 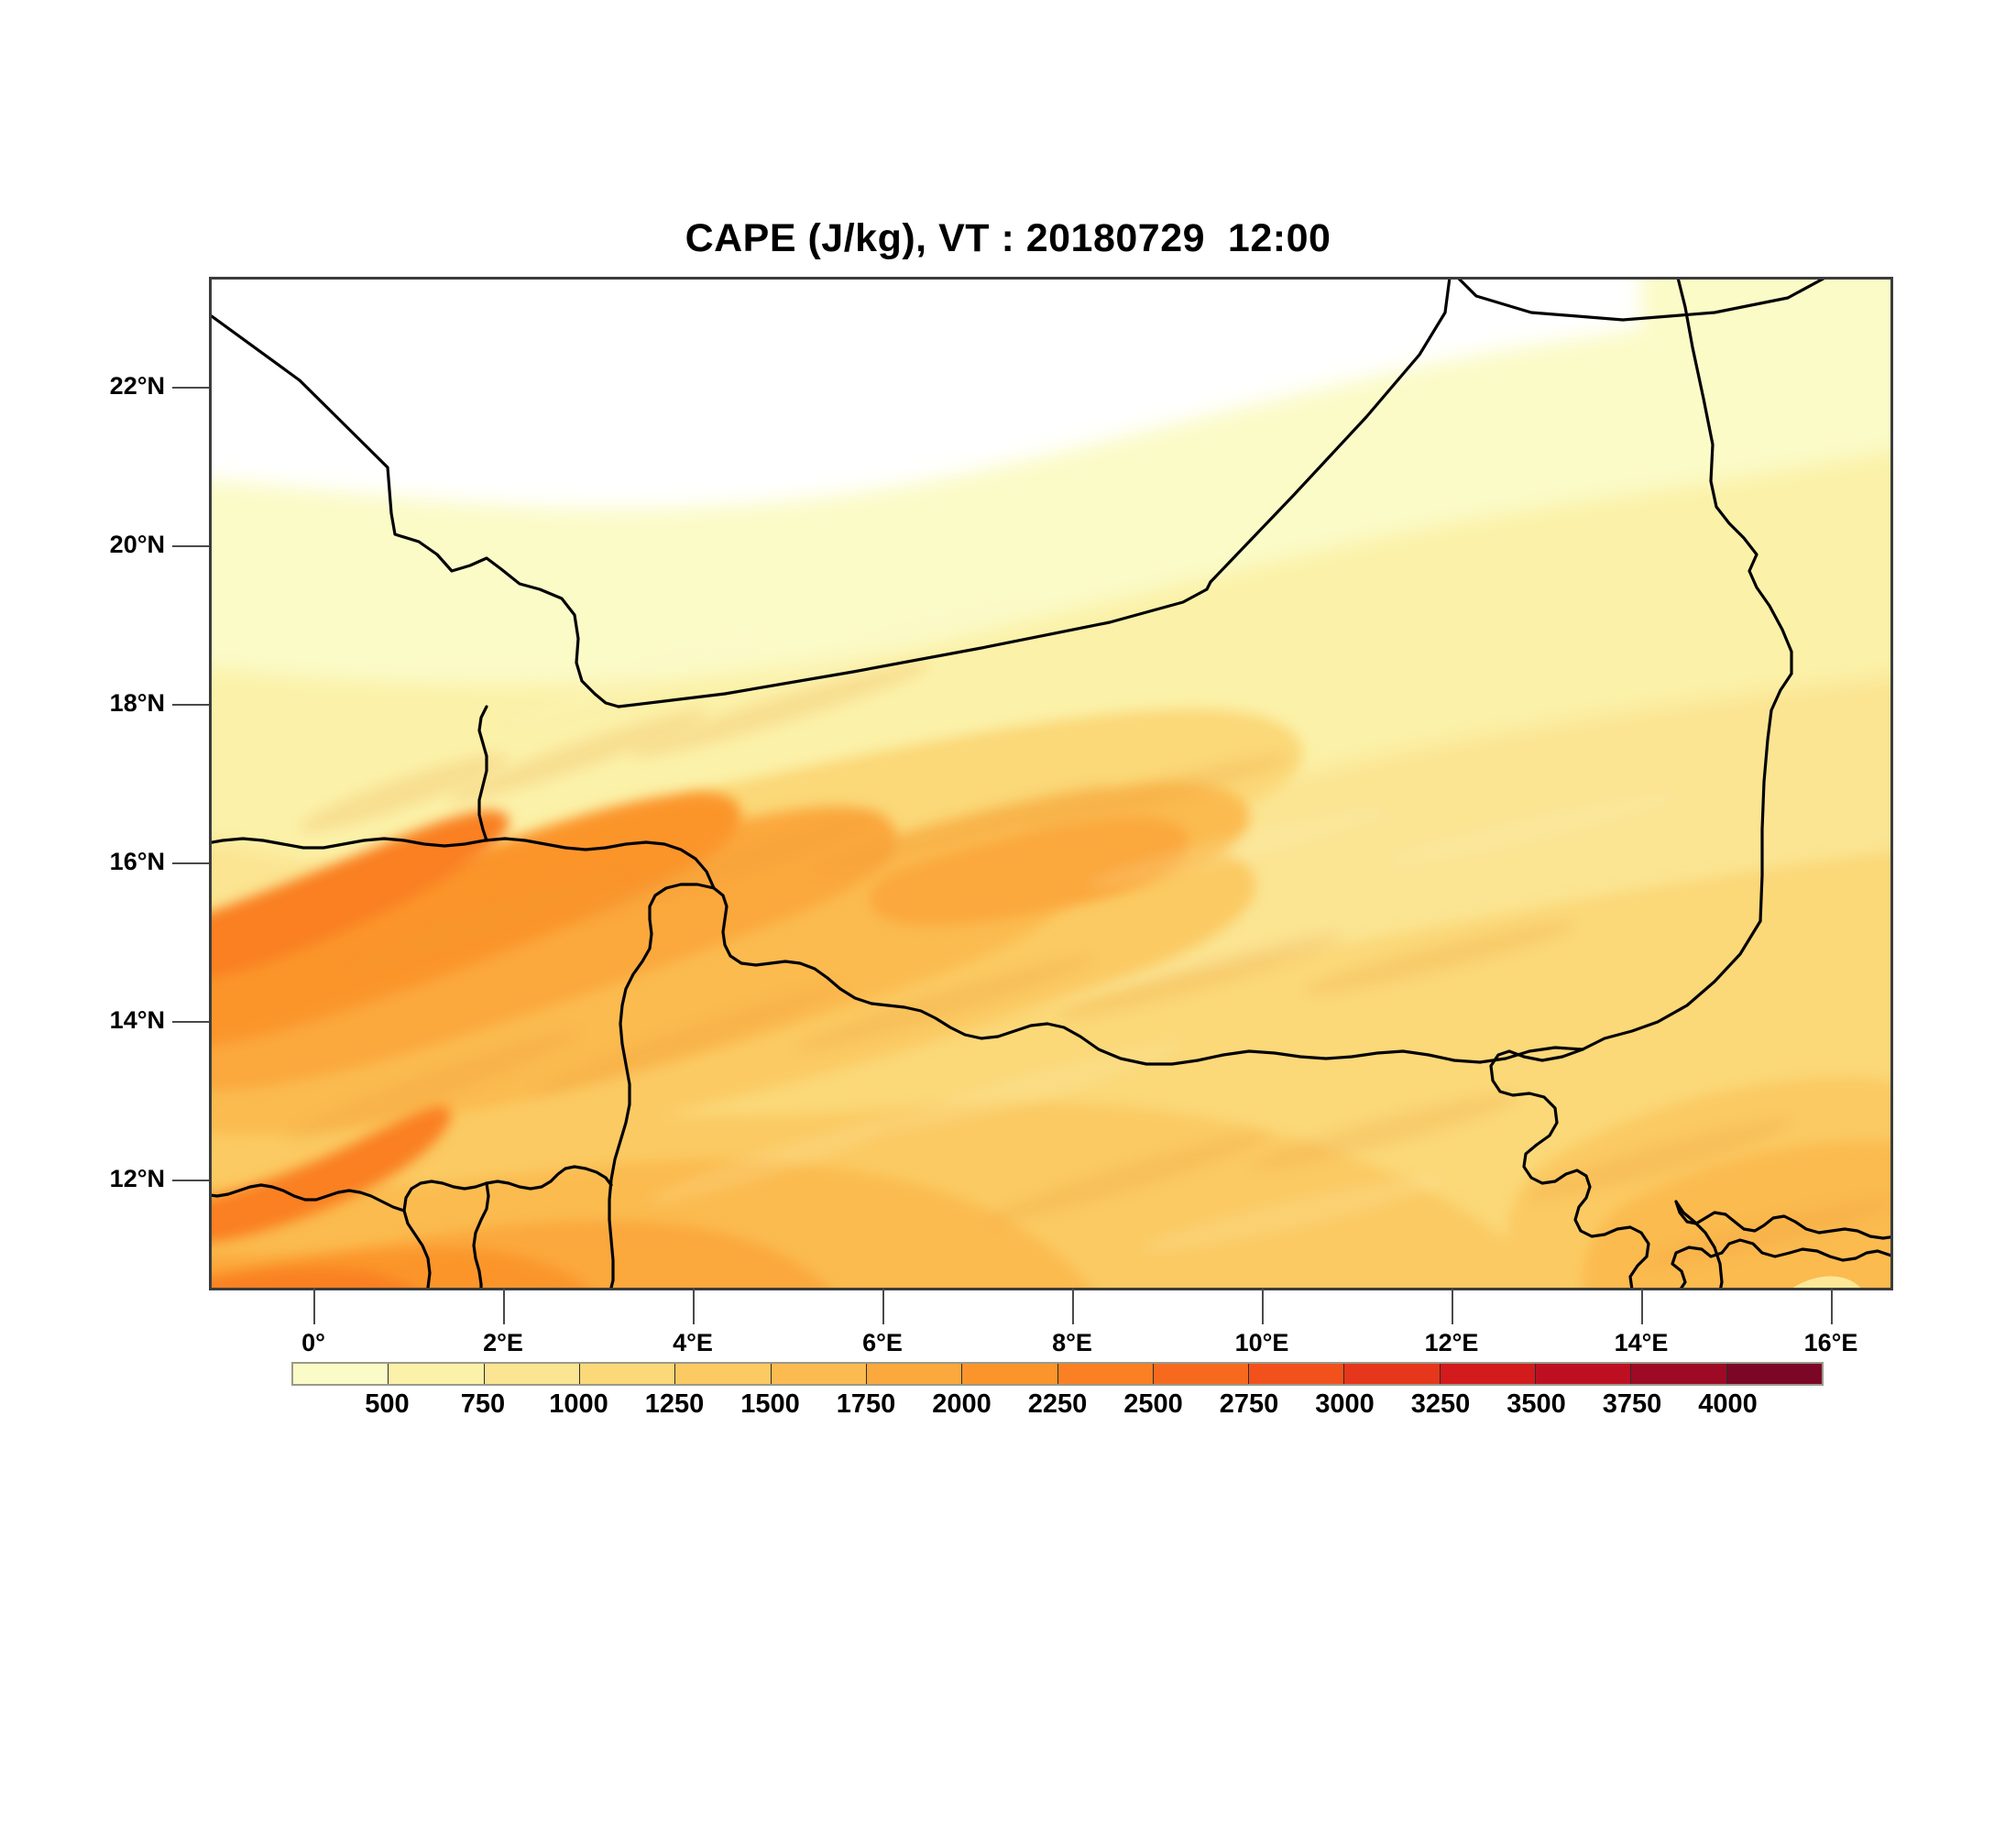 What do you see at coordinates (674, 1404) in the screenshot?
I see `colorbar-label-1250: 1250` at bounding box center [674, 1404].